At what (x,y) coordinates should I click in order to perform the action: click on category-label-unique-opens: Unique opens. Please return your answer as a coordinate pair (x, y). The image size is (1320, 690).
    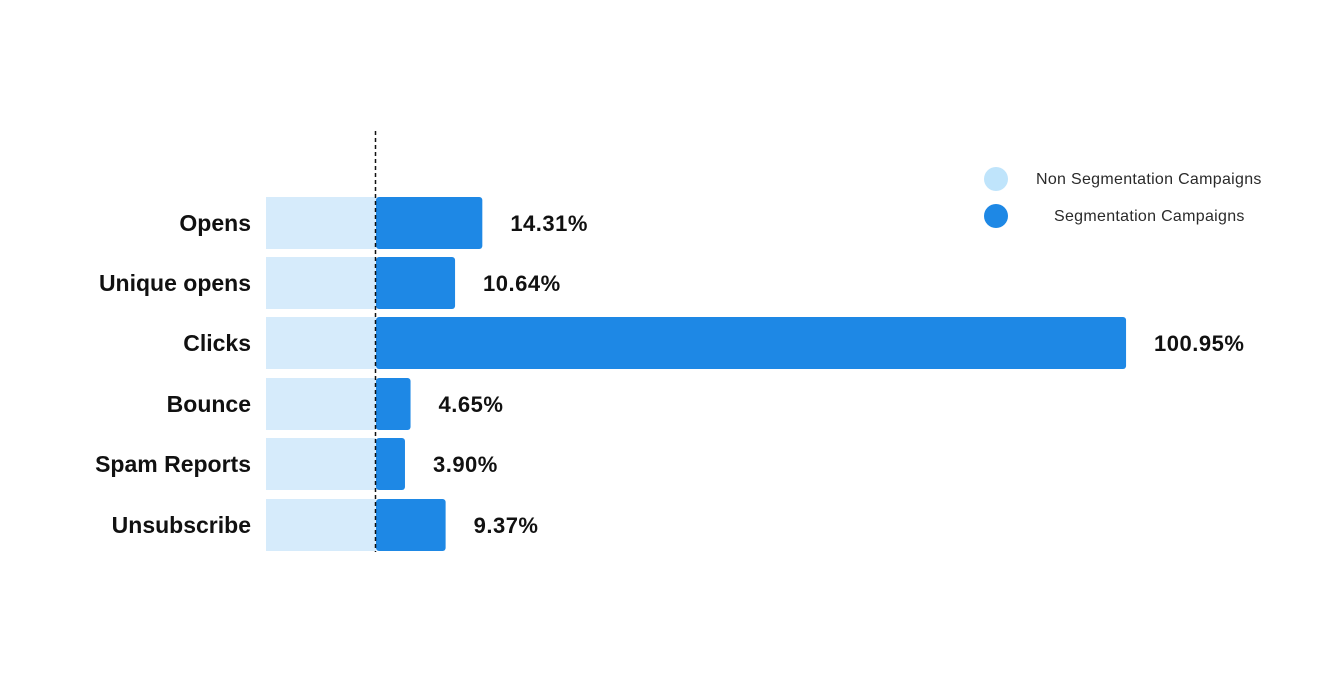
    Looking at the image, I should click on (175, 283).